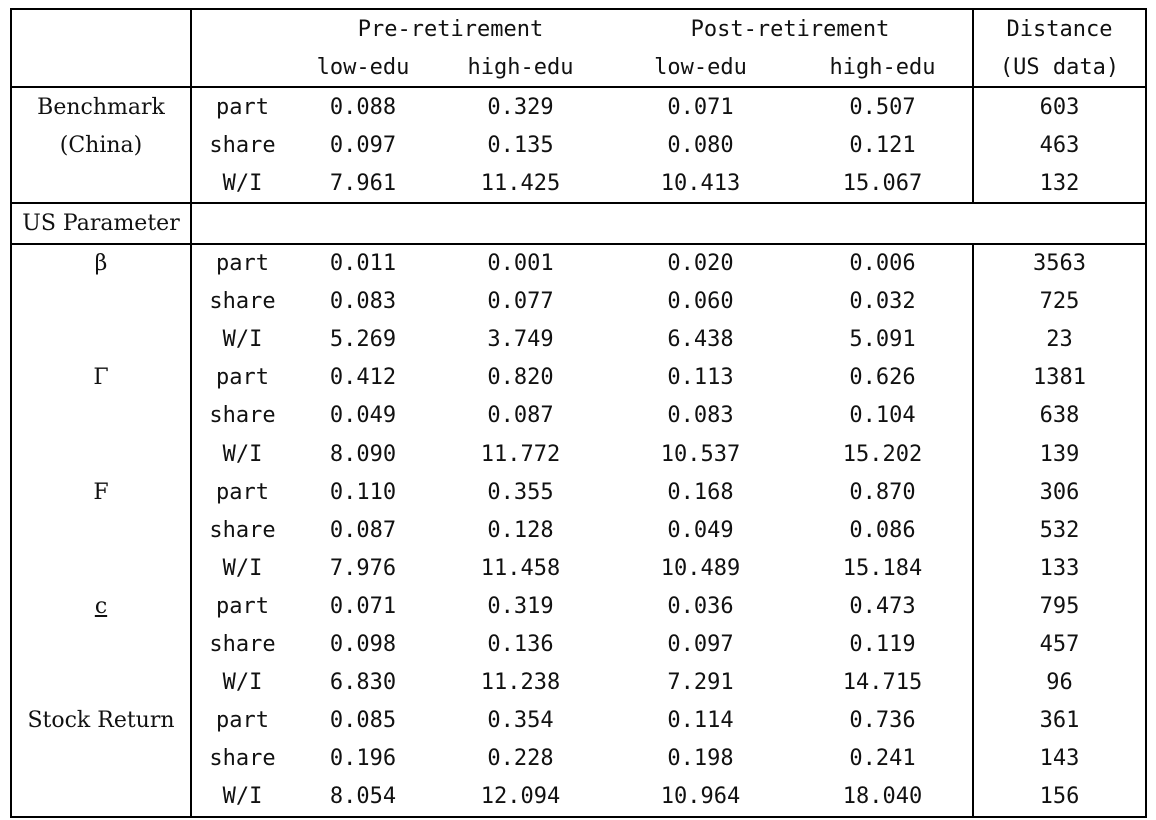 Image resolution: width=1156 pixels, height=820 pixels. I want to click on parameter-label: Stock Return, so click(101, 720).